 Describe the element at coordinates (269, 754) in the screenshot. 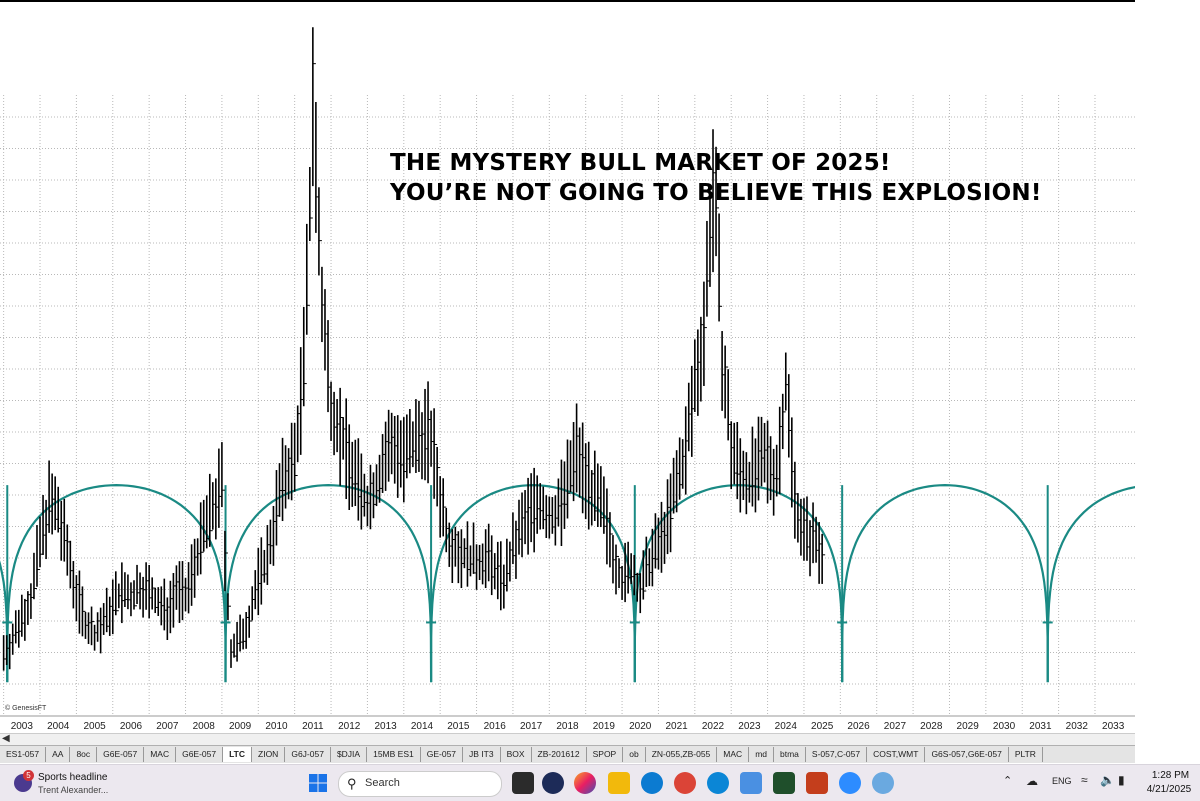

I see `symbol-tab: ZION` at that location.